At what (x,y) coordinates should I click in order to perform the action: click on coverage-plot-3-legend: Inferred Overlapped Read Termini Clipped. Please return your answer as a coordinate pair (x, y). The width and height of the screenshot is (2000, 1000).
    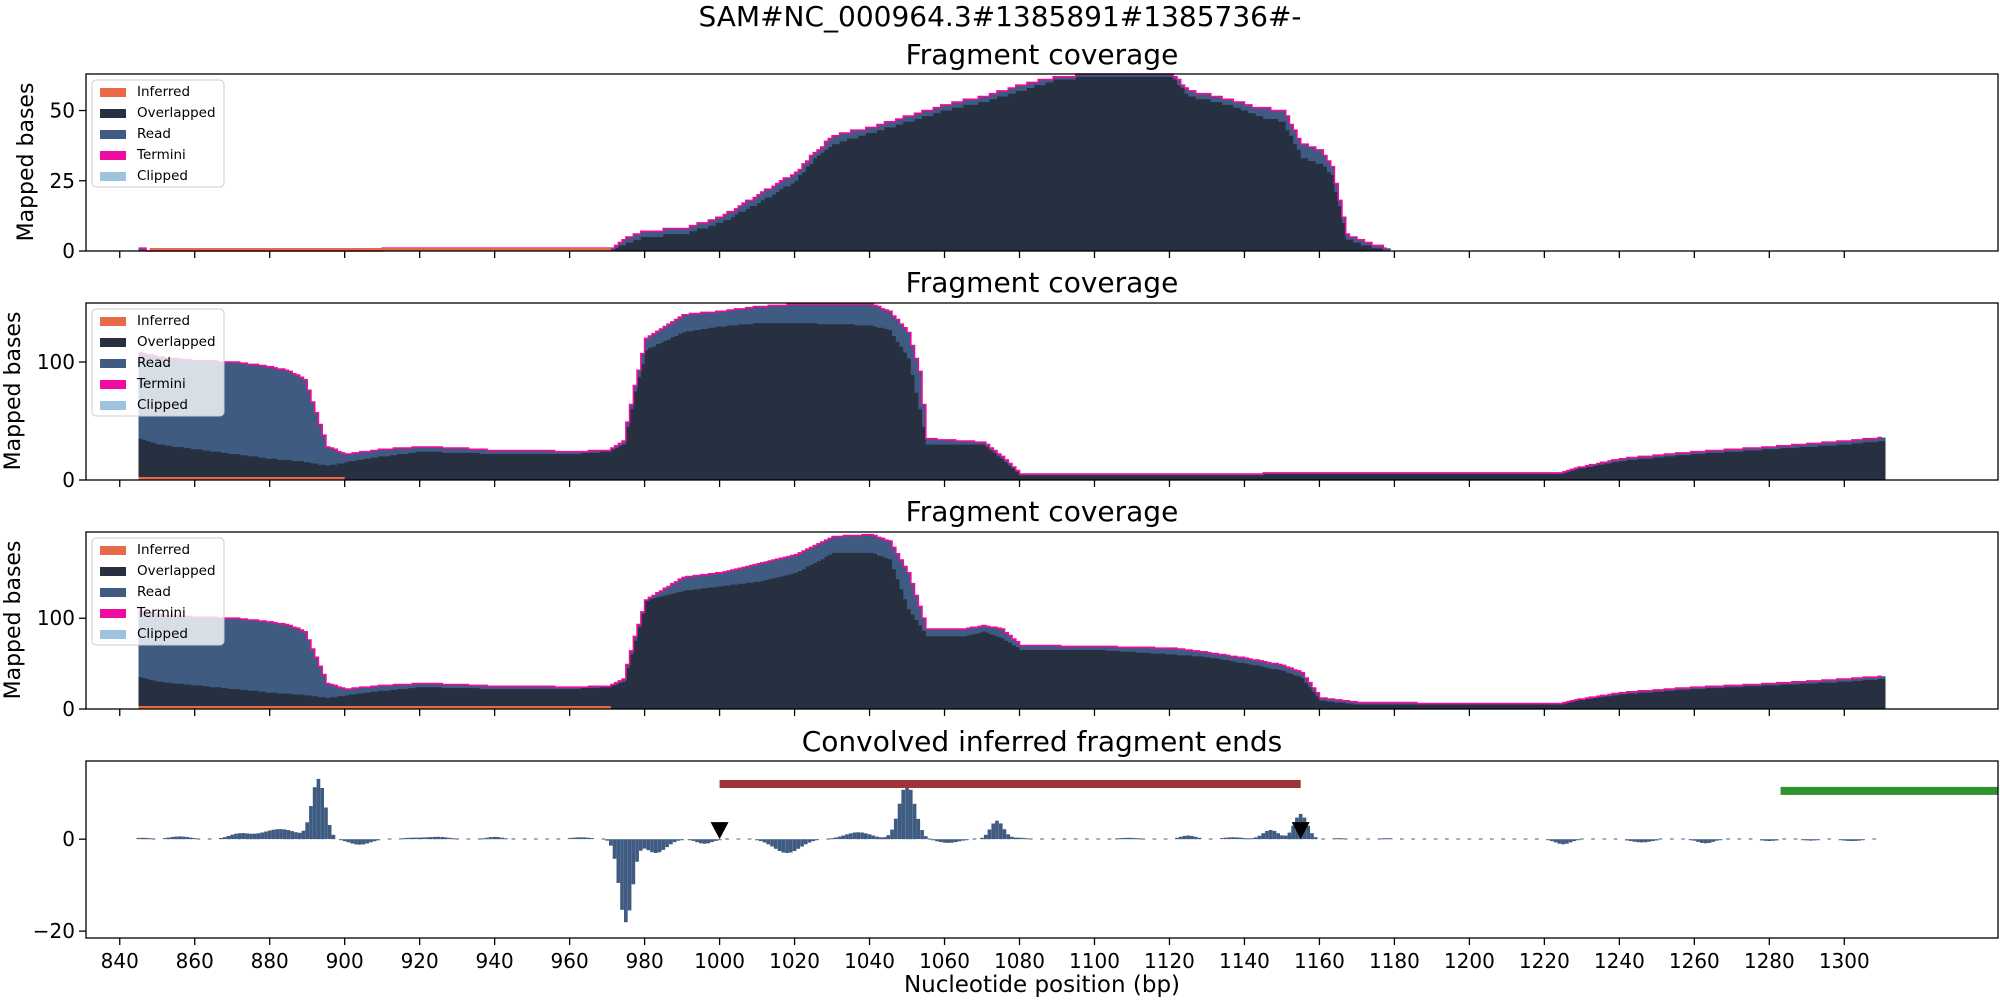
    Looking at the image, I should click on (158, 591).